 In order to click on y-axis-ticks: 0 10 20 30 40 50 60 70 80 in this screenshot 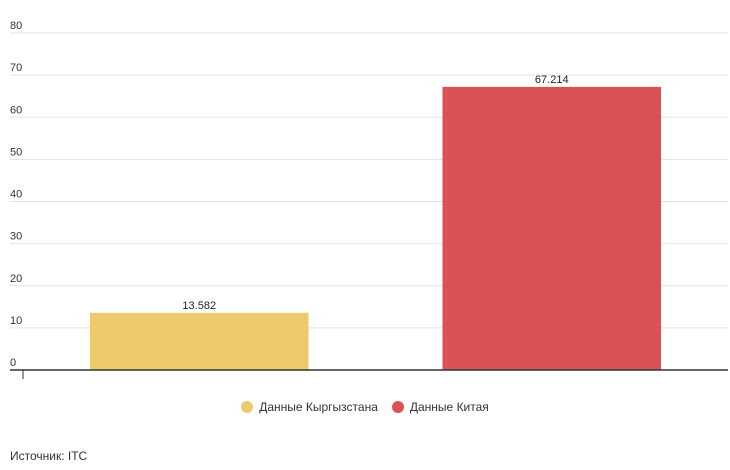, I will do `click(16, 194)`.